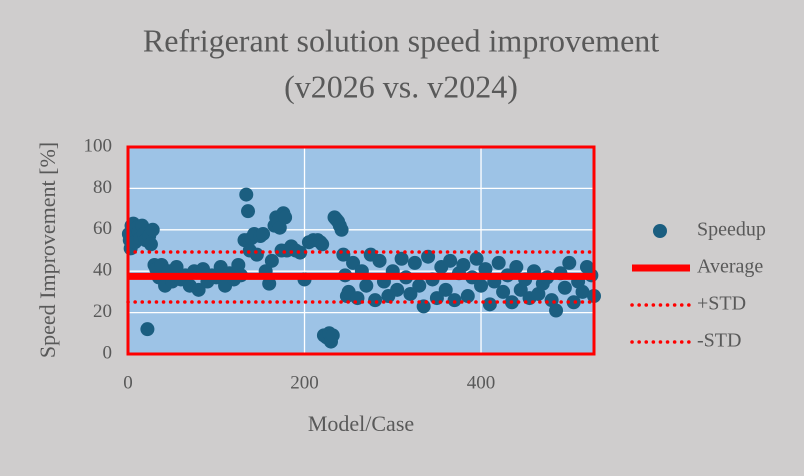 The height and width of the screenshot is (476, 804). What do you see at coordinates (401, 40) in the screenshot?
I see `chart-title: Refrigerant solution speed improvement` at bounding box center [401, 40].